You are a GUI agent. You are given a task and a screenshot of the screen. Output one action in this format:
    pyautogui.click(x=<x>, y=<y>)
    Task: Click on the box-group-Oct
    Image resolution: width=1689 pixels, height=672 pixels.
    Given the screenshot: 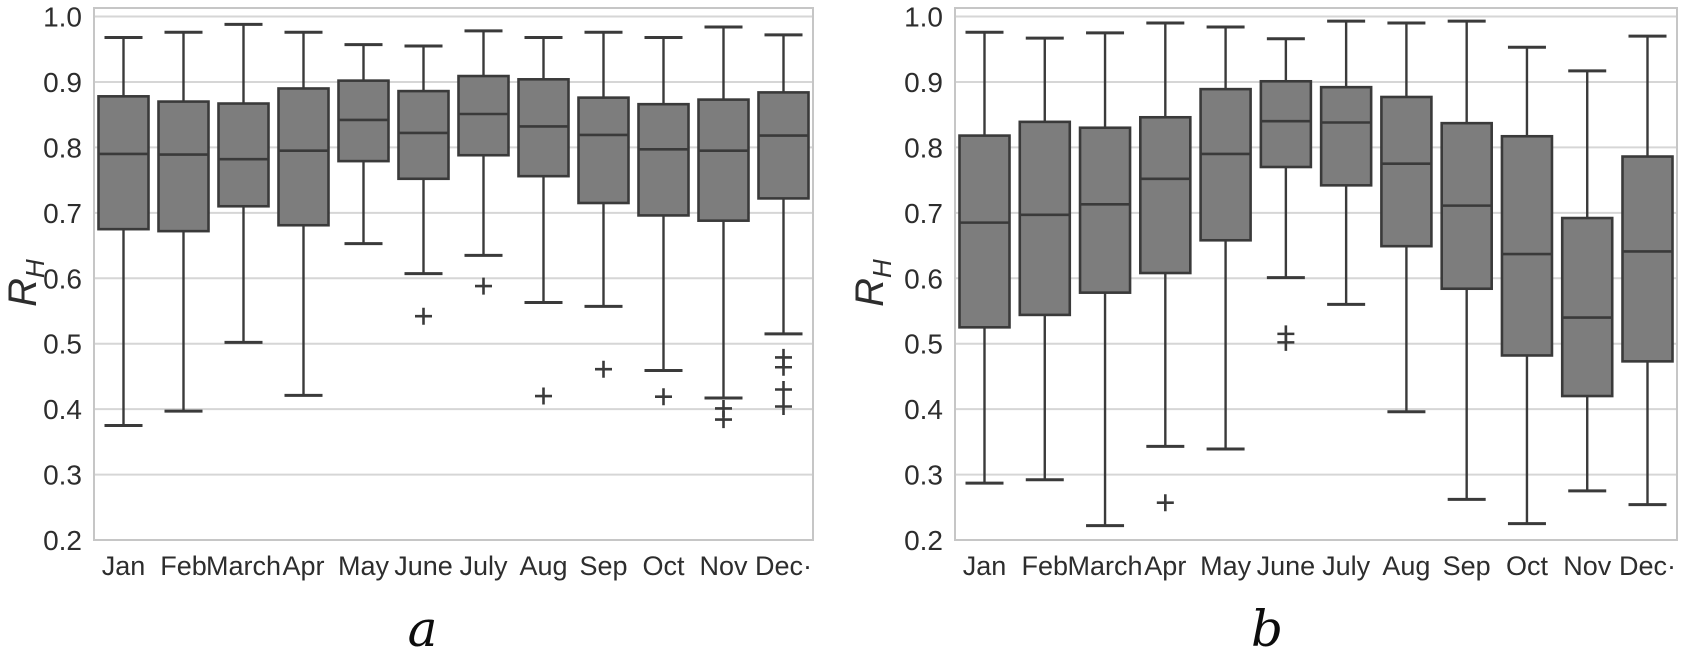 What is the action you would take?
    pyautogui.click(x=663, y=220)
    